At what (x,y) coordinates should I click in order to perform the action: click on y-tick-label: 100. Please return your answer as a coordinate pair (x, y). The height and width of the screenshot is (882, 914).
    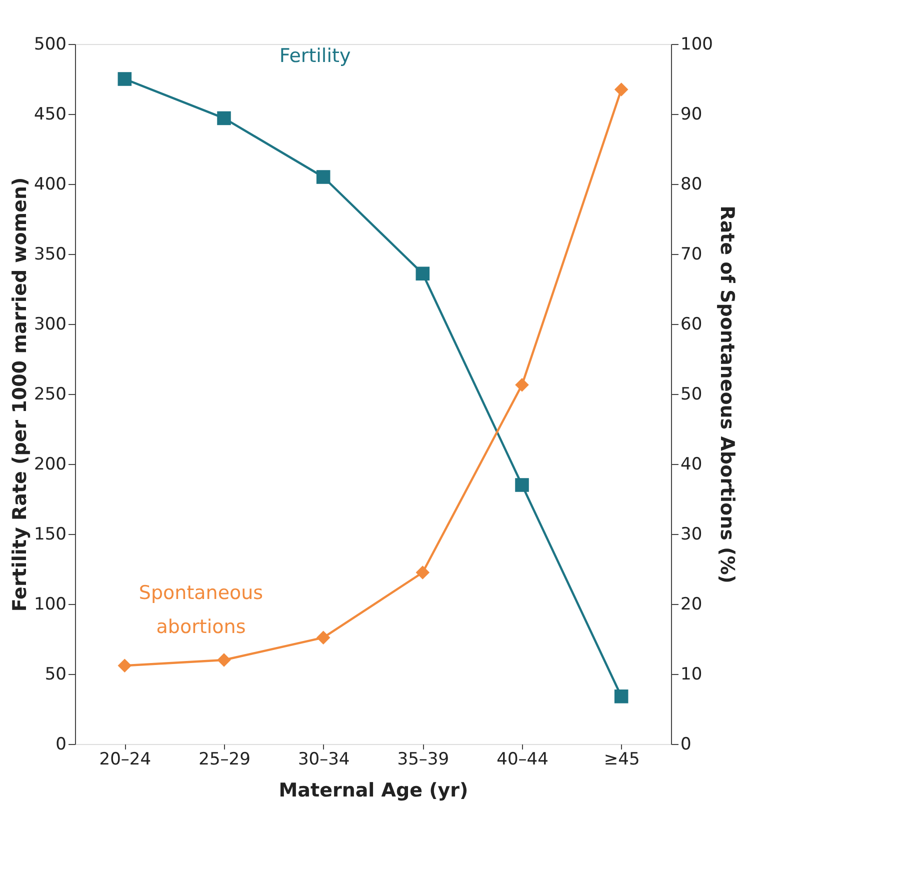
    Looking at the image, I should click on (50, 604).